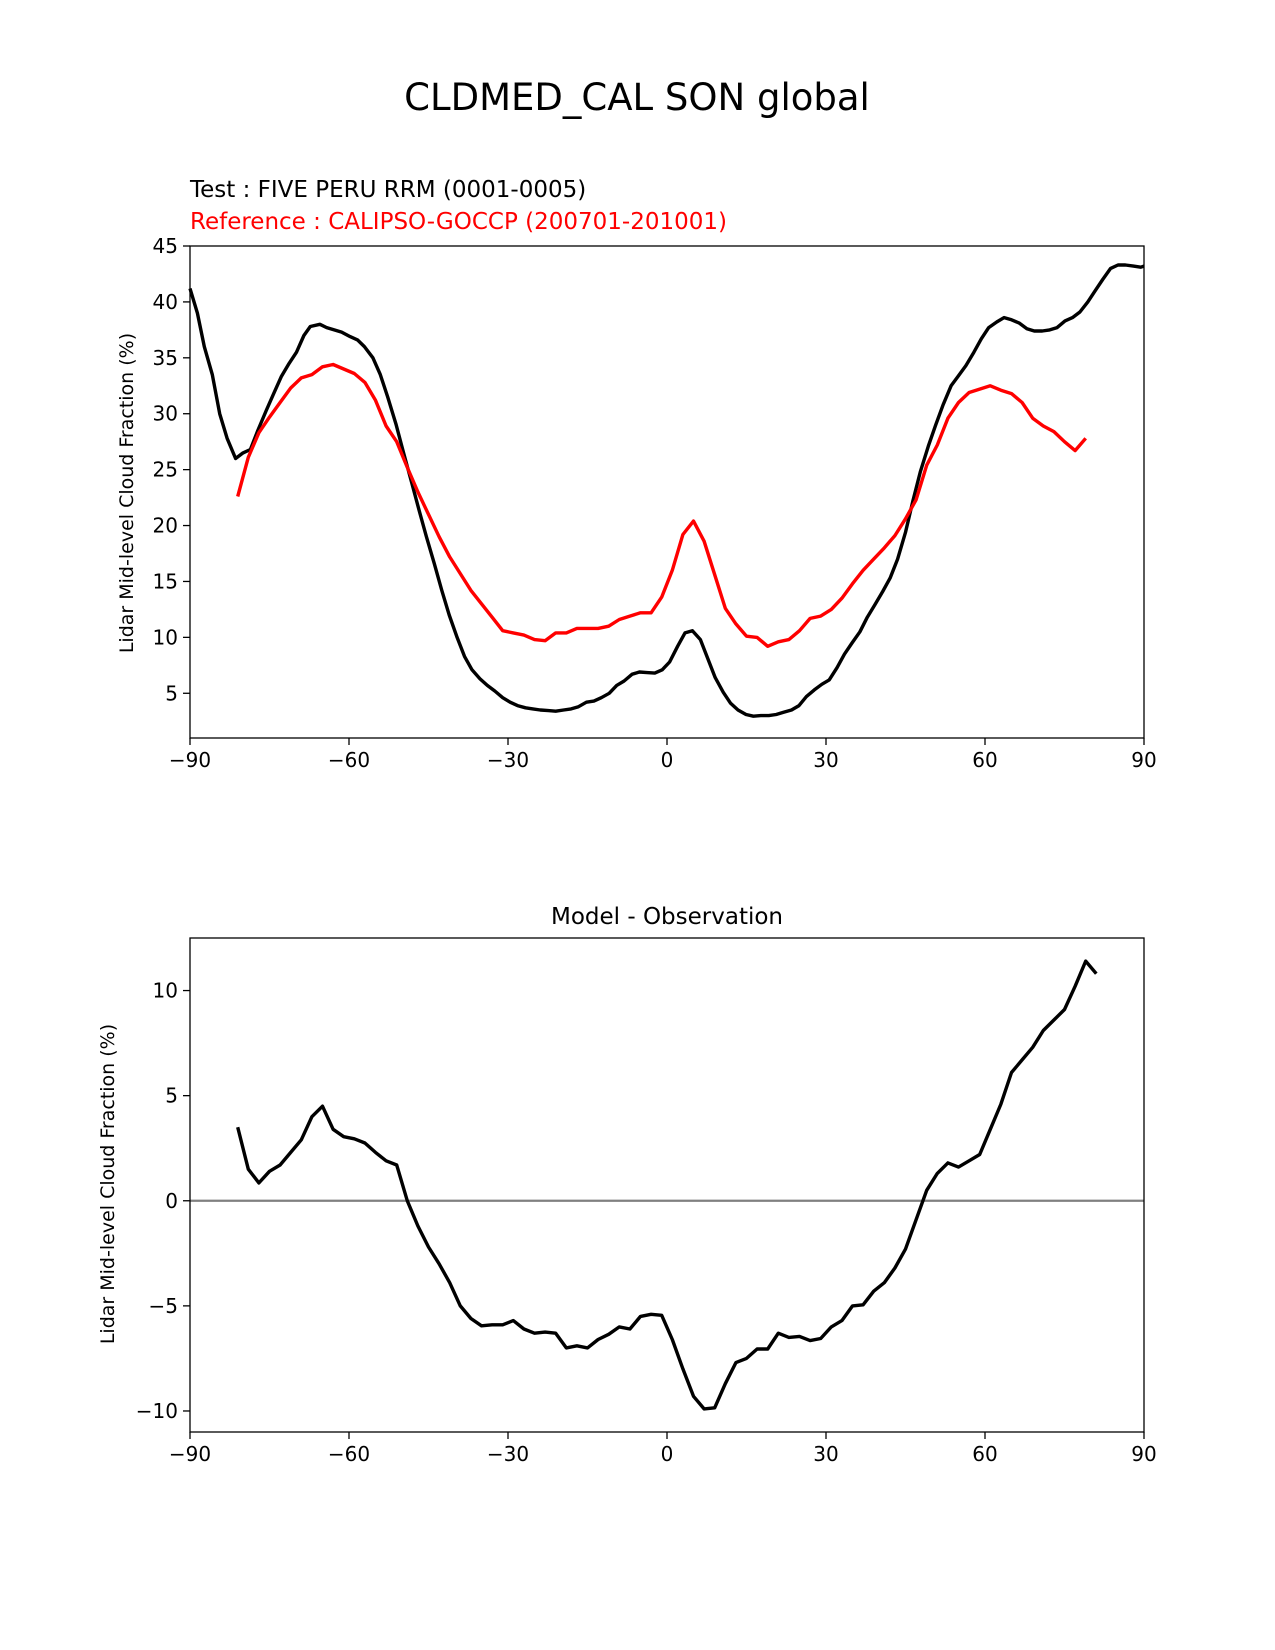 The image size is (1275, 1650). Describe the element at coordinates (163, 1201) in the screenshot. I see `bottom-y-ticks: −10 −5 0 5 10` at that location.